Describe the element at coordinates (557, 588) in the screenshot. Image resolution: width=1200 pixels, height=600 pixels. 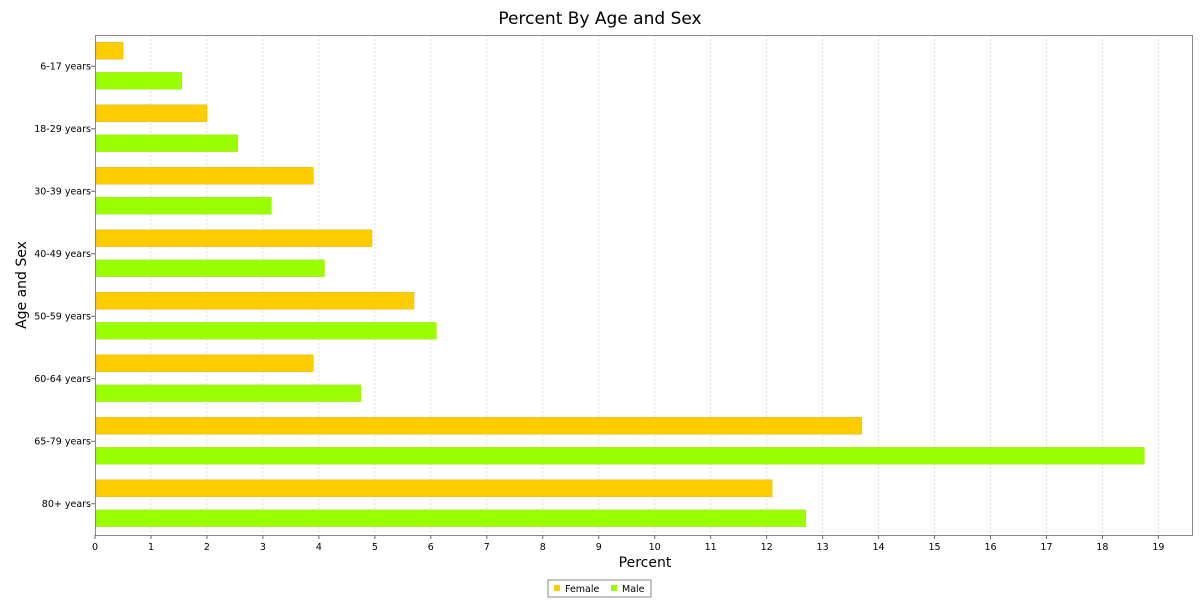
I see `legend-swatch-female` at that location.